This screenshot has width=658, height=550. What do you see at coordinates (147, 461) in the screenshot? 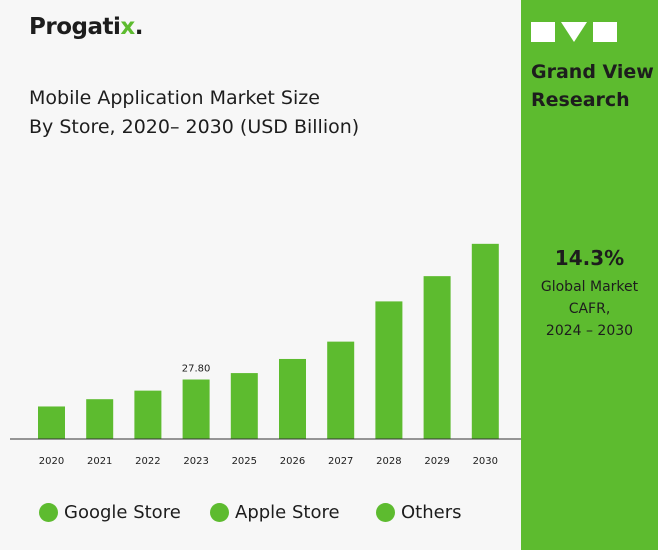
I see `x-tick-label-2022: 2022` at bounding box center [147, 461].